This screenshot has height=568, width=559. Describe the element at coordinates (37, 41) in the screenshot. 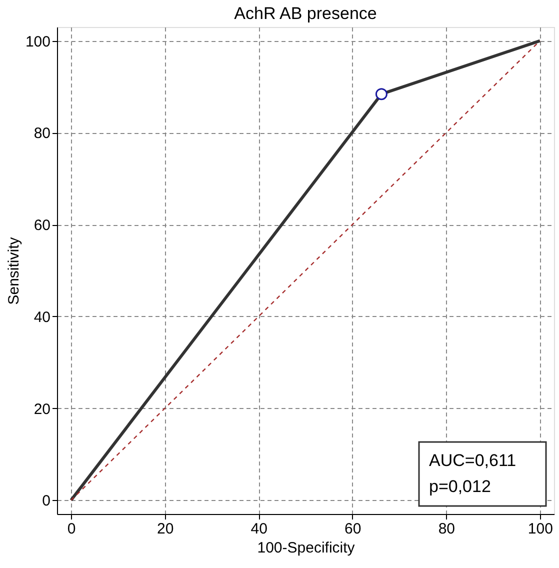

I see `y-tick-label: 100` at that location.